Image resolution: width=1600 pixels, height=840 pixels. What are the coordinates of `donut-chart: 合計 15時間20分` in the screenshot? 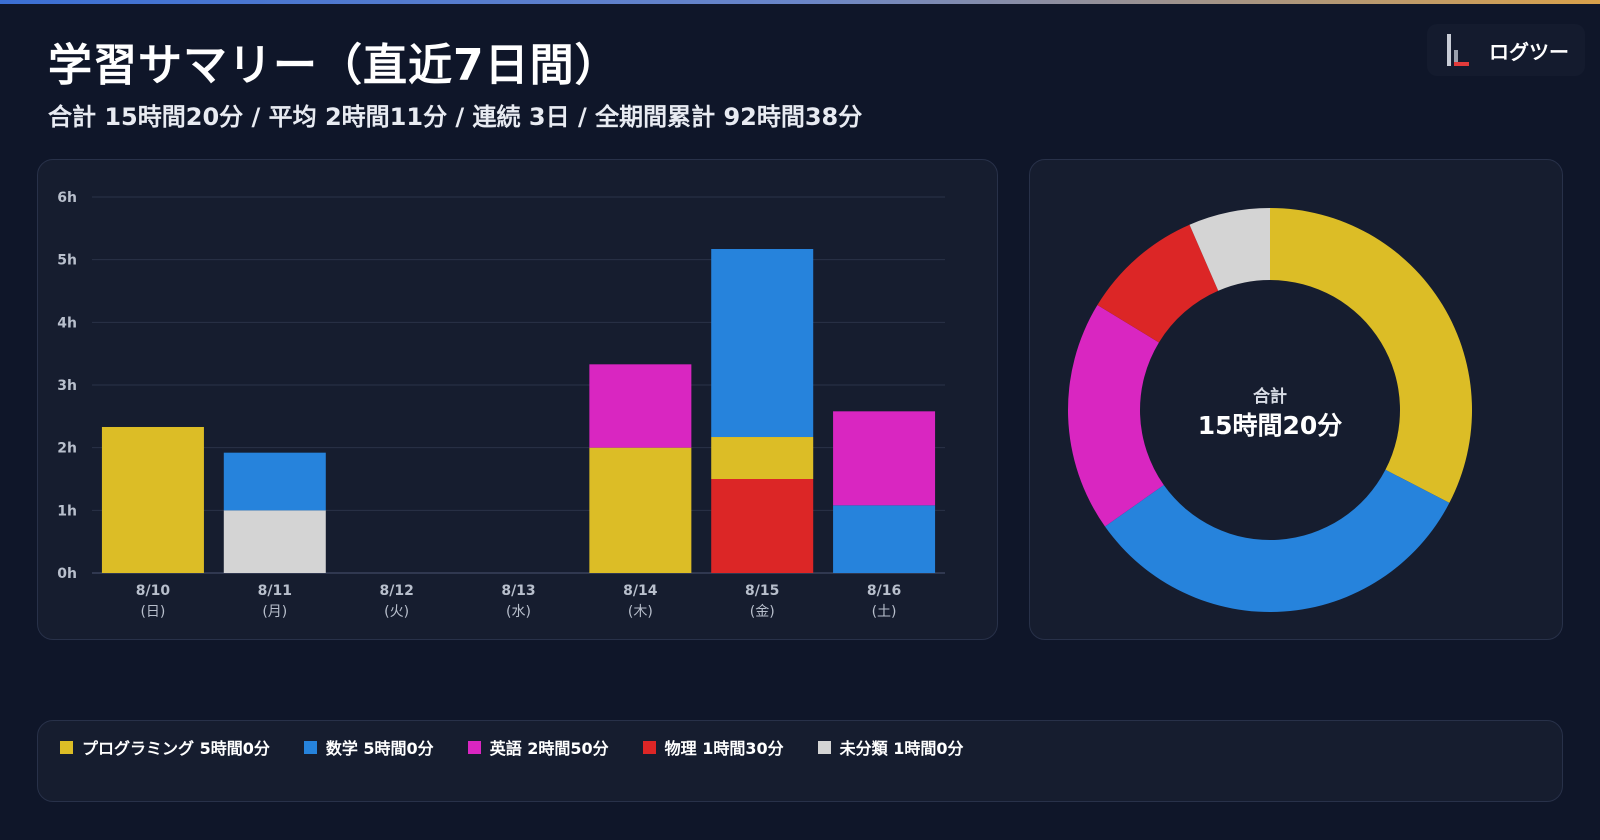 It's located at (1270, 410).